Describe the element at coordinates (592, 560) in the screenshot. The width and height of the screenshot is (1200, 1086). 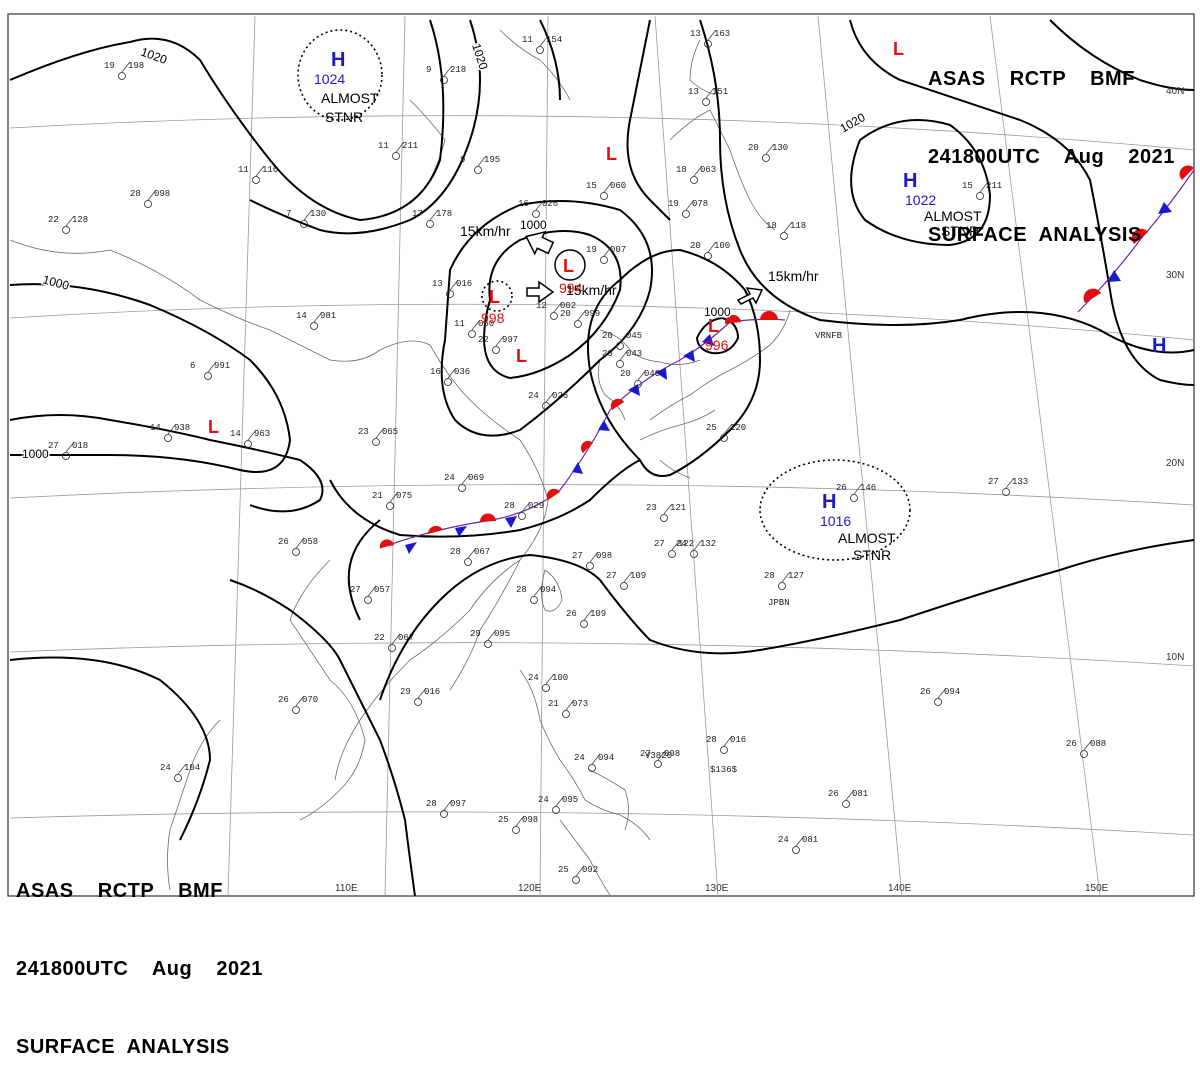
I see `station-plot: 27 098` at that location.